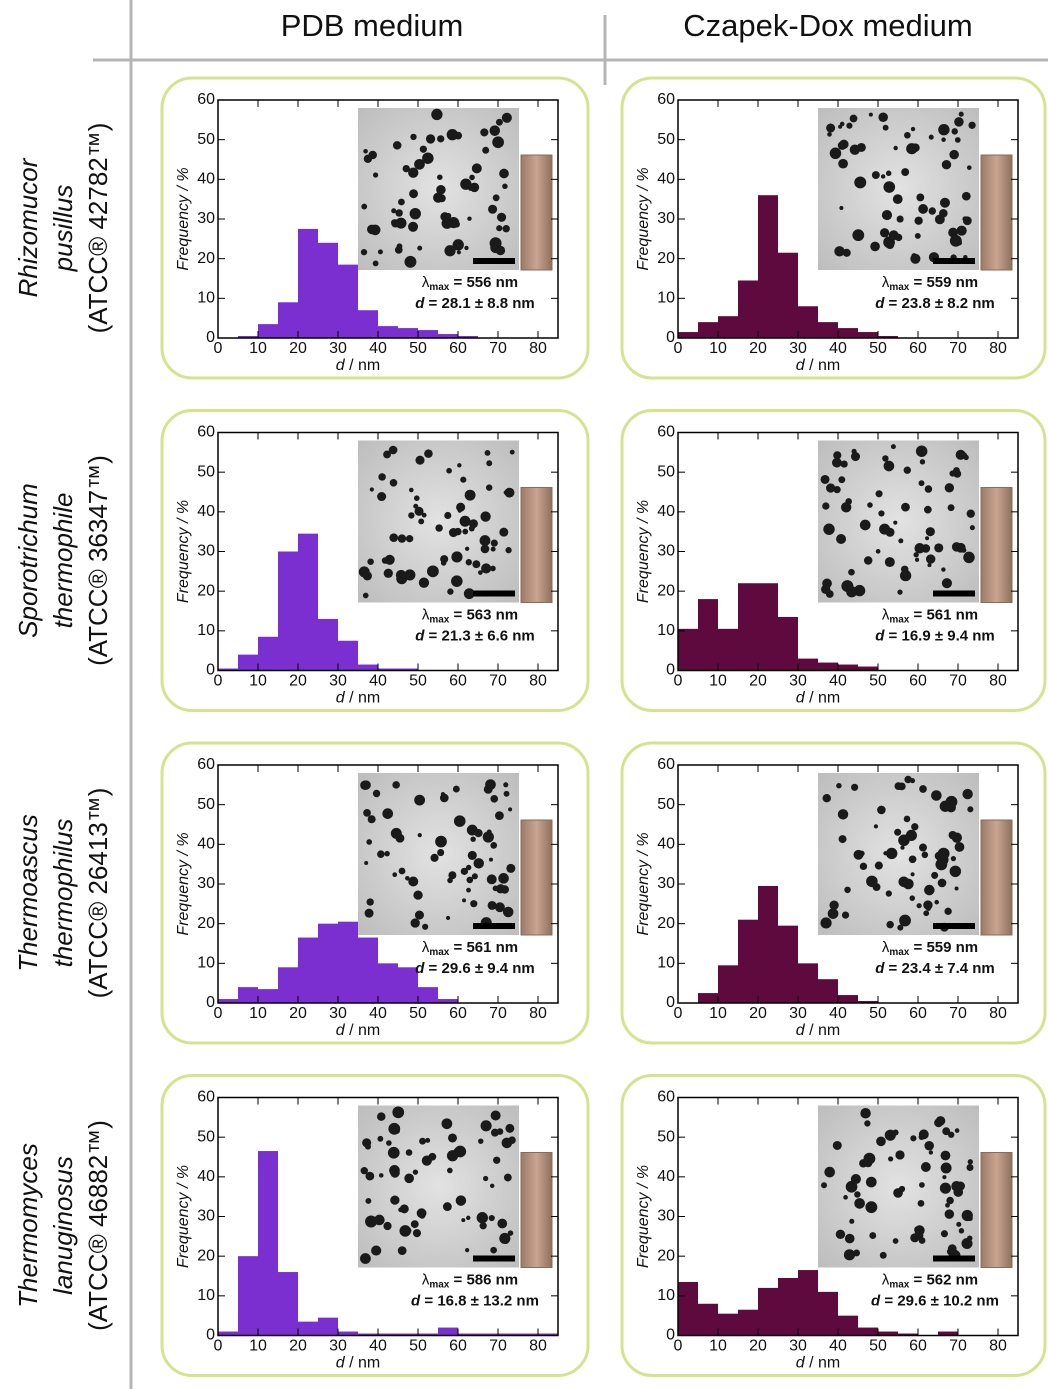 The image size is (1048, 1389). What do you see at coordinates (886, 947) in the screenshot?
I see `lambda-symbol: λ` at bounding box center [886, 947].